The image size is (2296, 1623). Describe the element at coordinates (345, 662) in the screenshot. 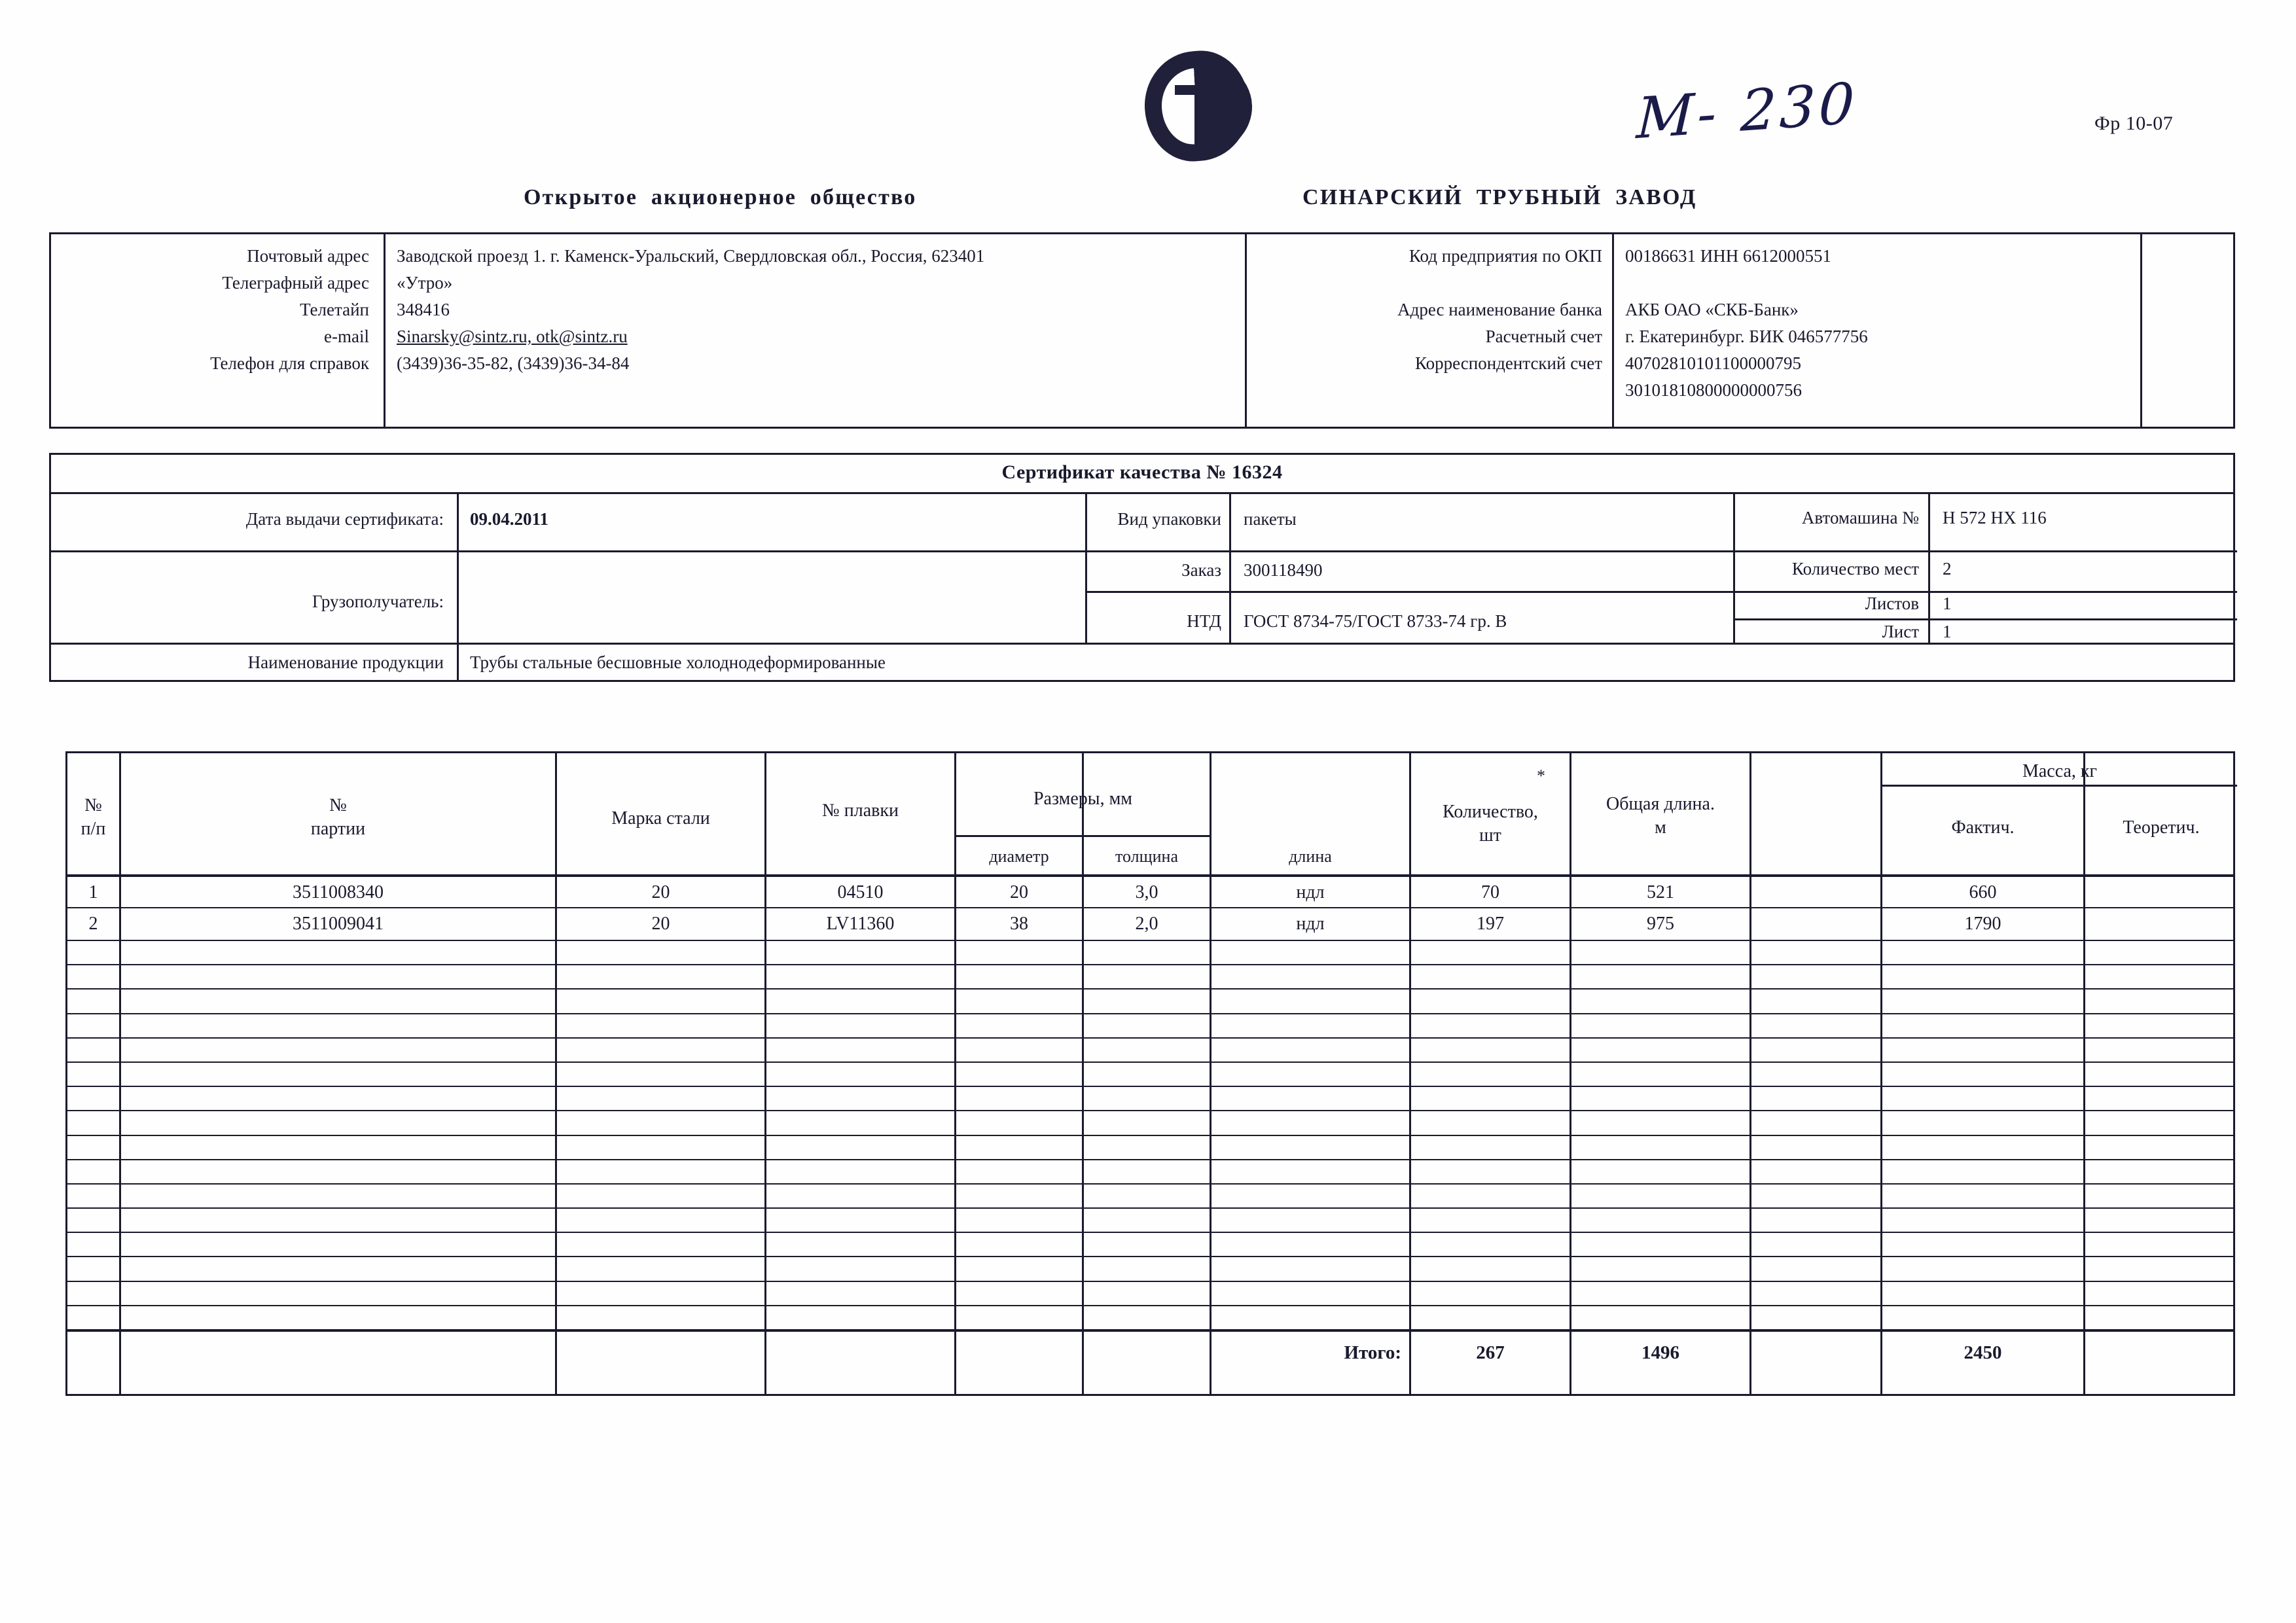

I see `product-label: Наименование продукции` at that location.